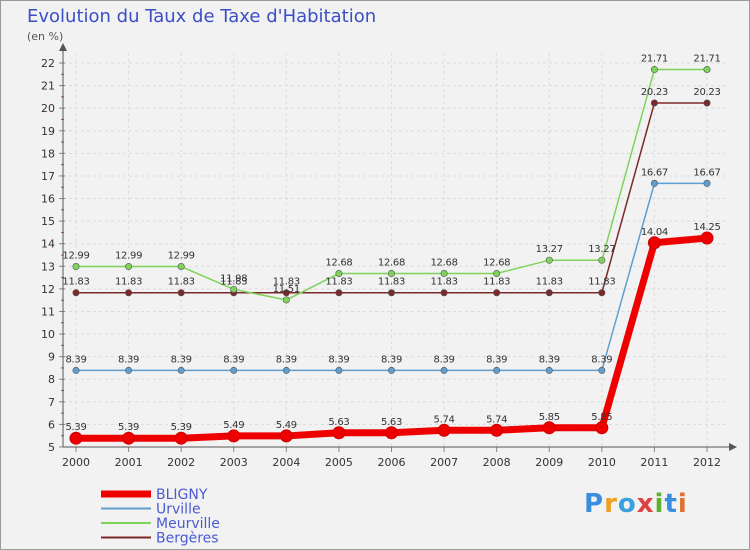  I want to click on data-label: 14.25, so click(706, 227).